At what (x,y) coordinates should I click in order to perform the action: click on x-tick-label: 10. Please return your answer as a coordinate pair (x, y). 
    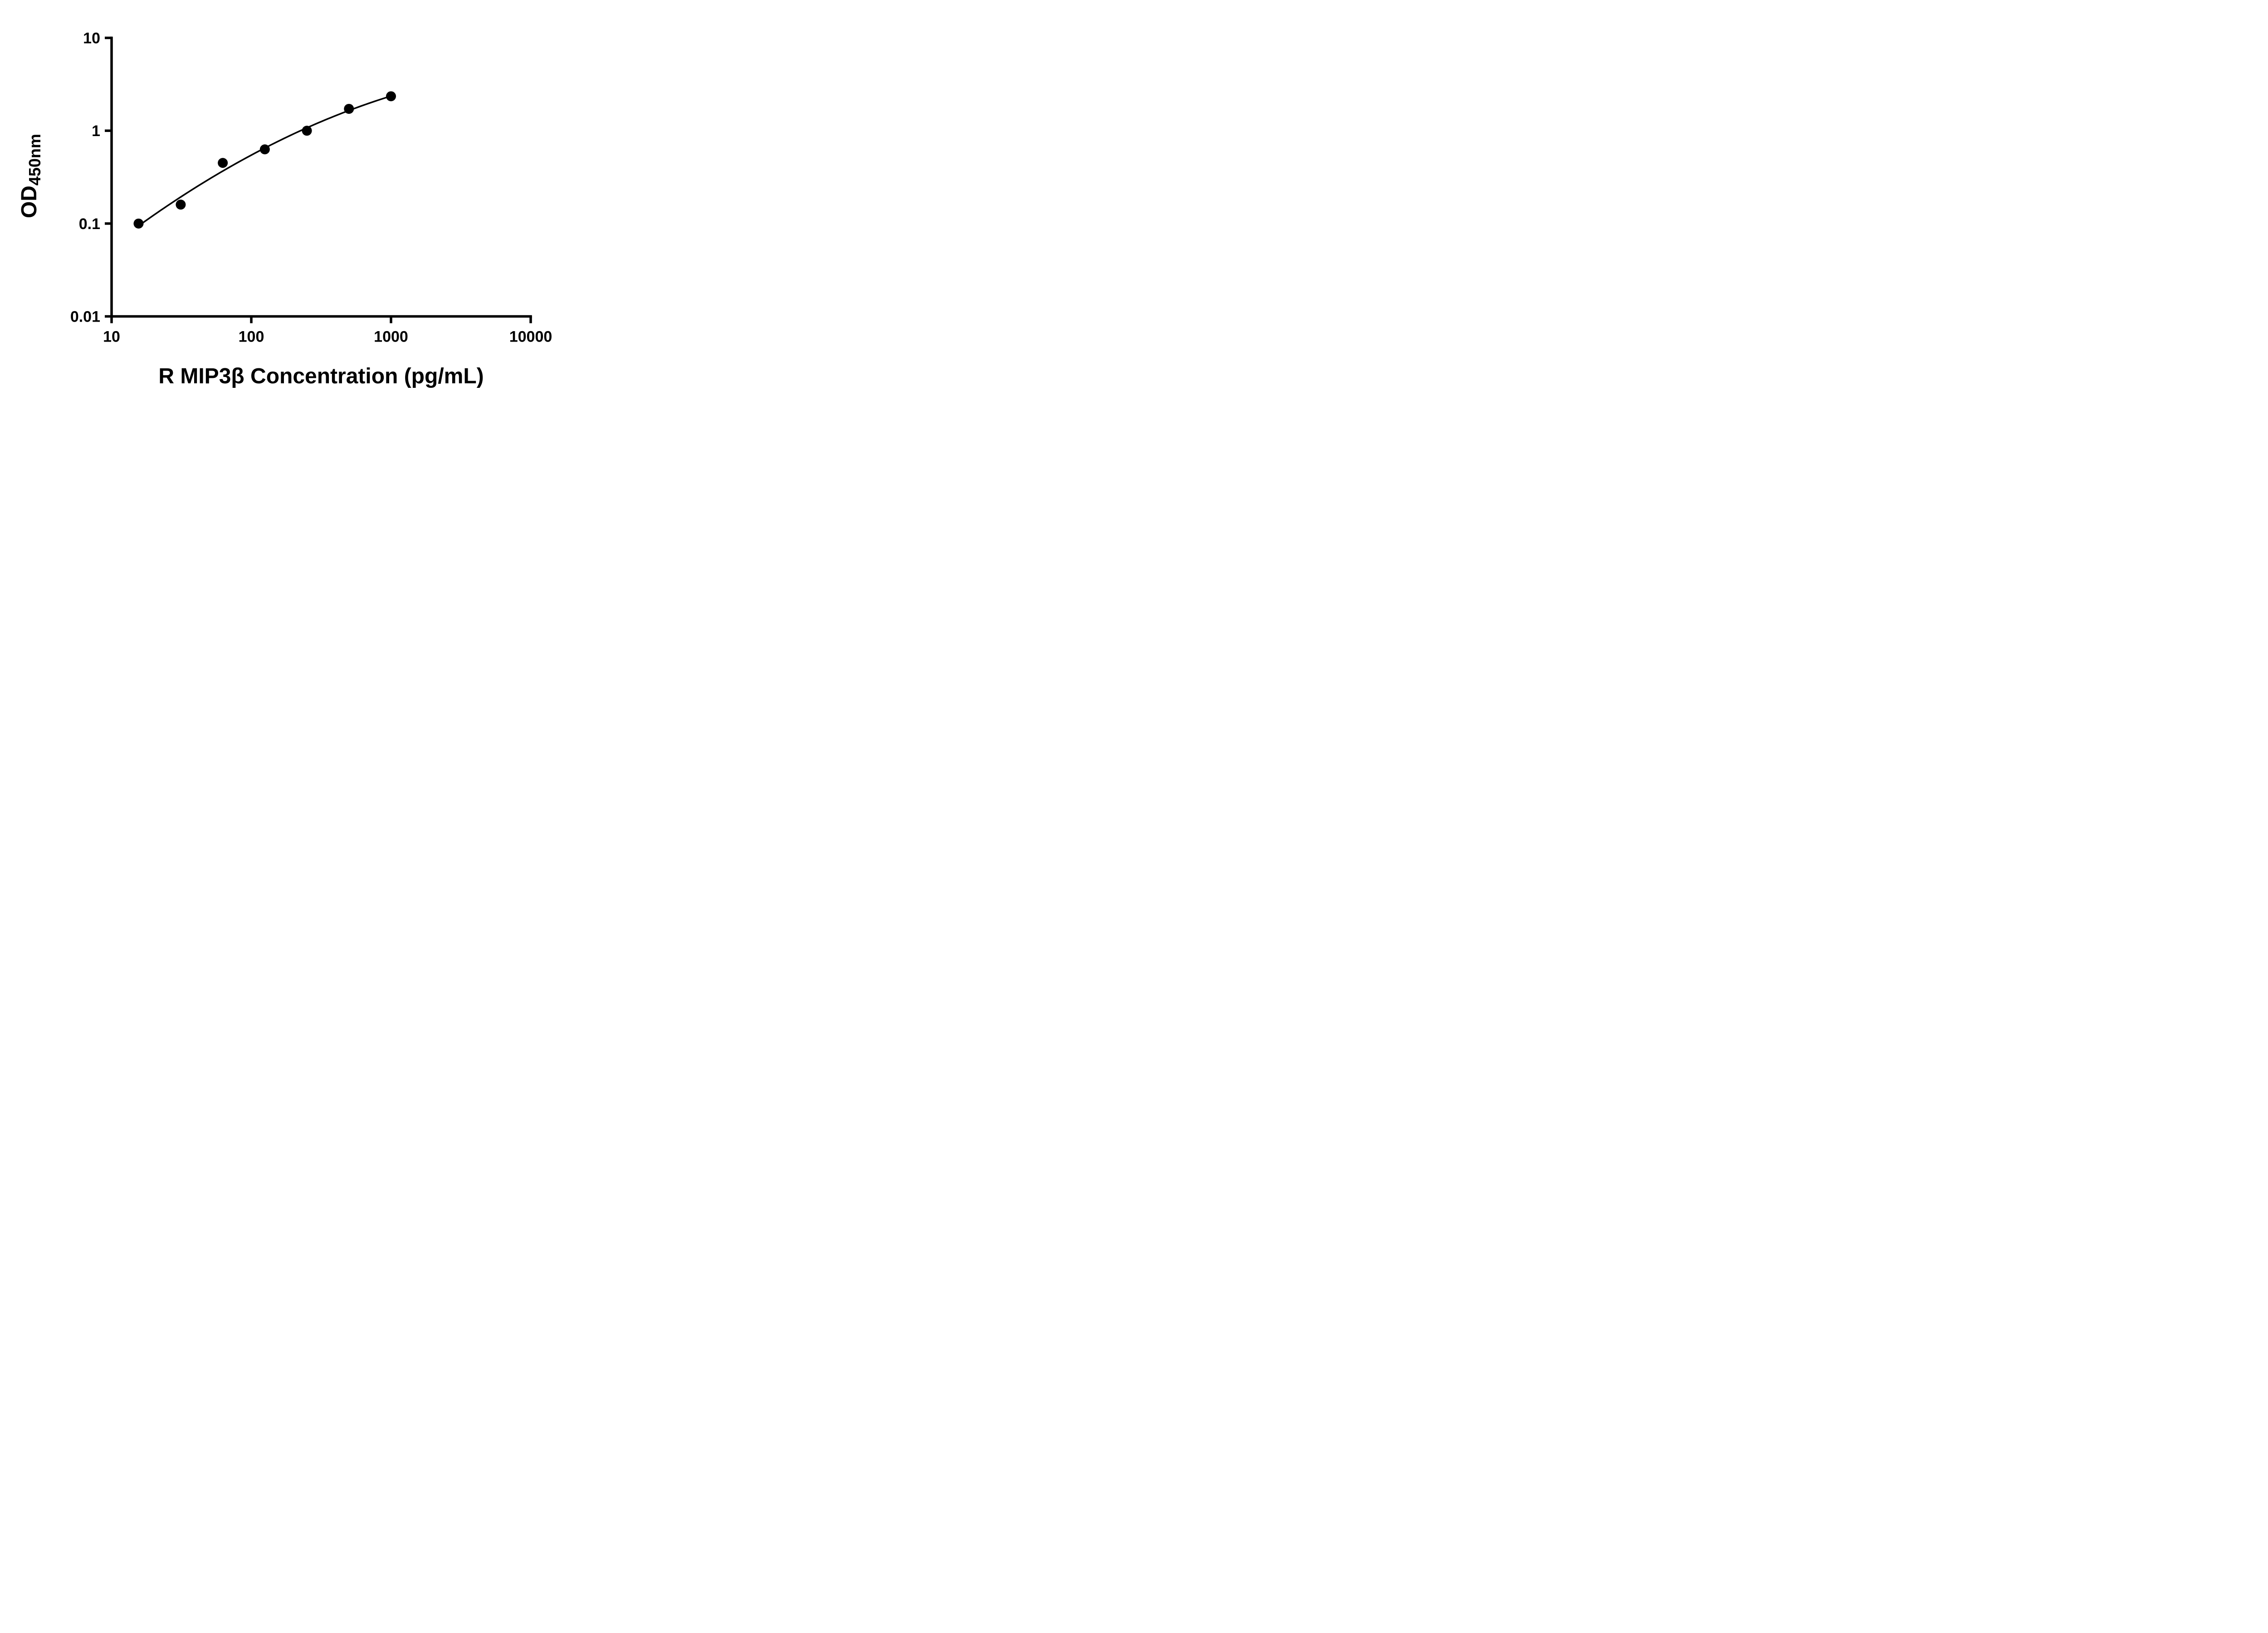
    Looking at the image, I should click on (112, 337).